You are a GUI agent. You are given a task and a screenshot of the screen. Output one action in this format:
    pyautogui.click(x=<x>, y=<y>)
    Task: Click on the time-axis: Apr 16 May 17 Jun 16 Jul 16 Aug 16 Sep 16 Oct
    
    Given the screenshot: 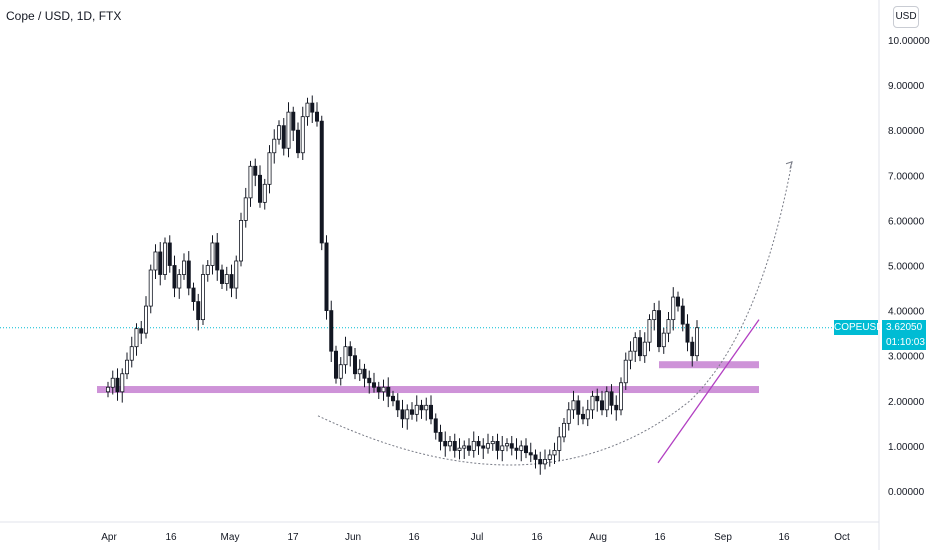 What is the action you would take?
    pyautogui.click(x=475, y=537)
    